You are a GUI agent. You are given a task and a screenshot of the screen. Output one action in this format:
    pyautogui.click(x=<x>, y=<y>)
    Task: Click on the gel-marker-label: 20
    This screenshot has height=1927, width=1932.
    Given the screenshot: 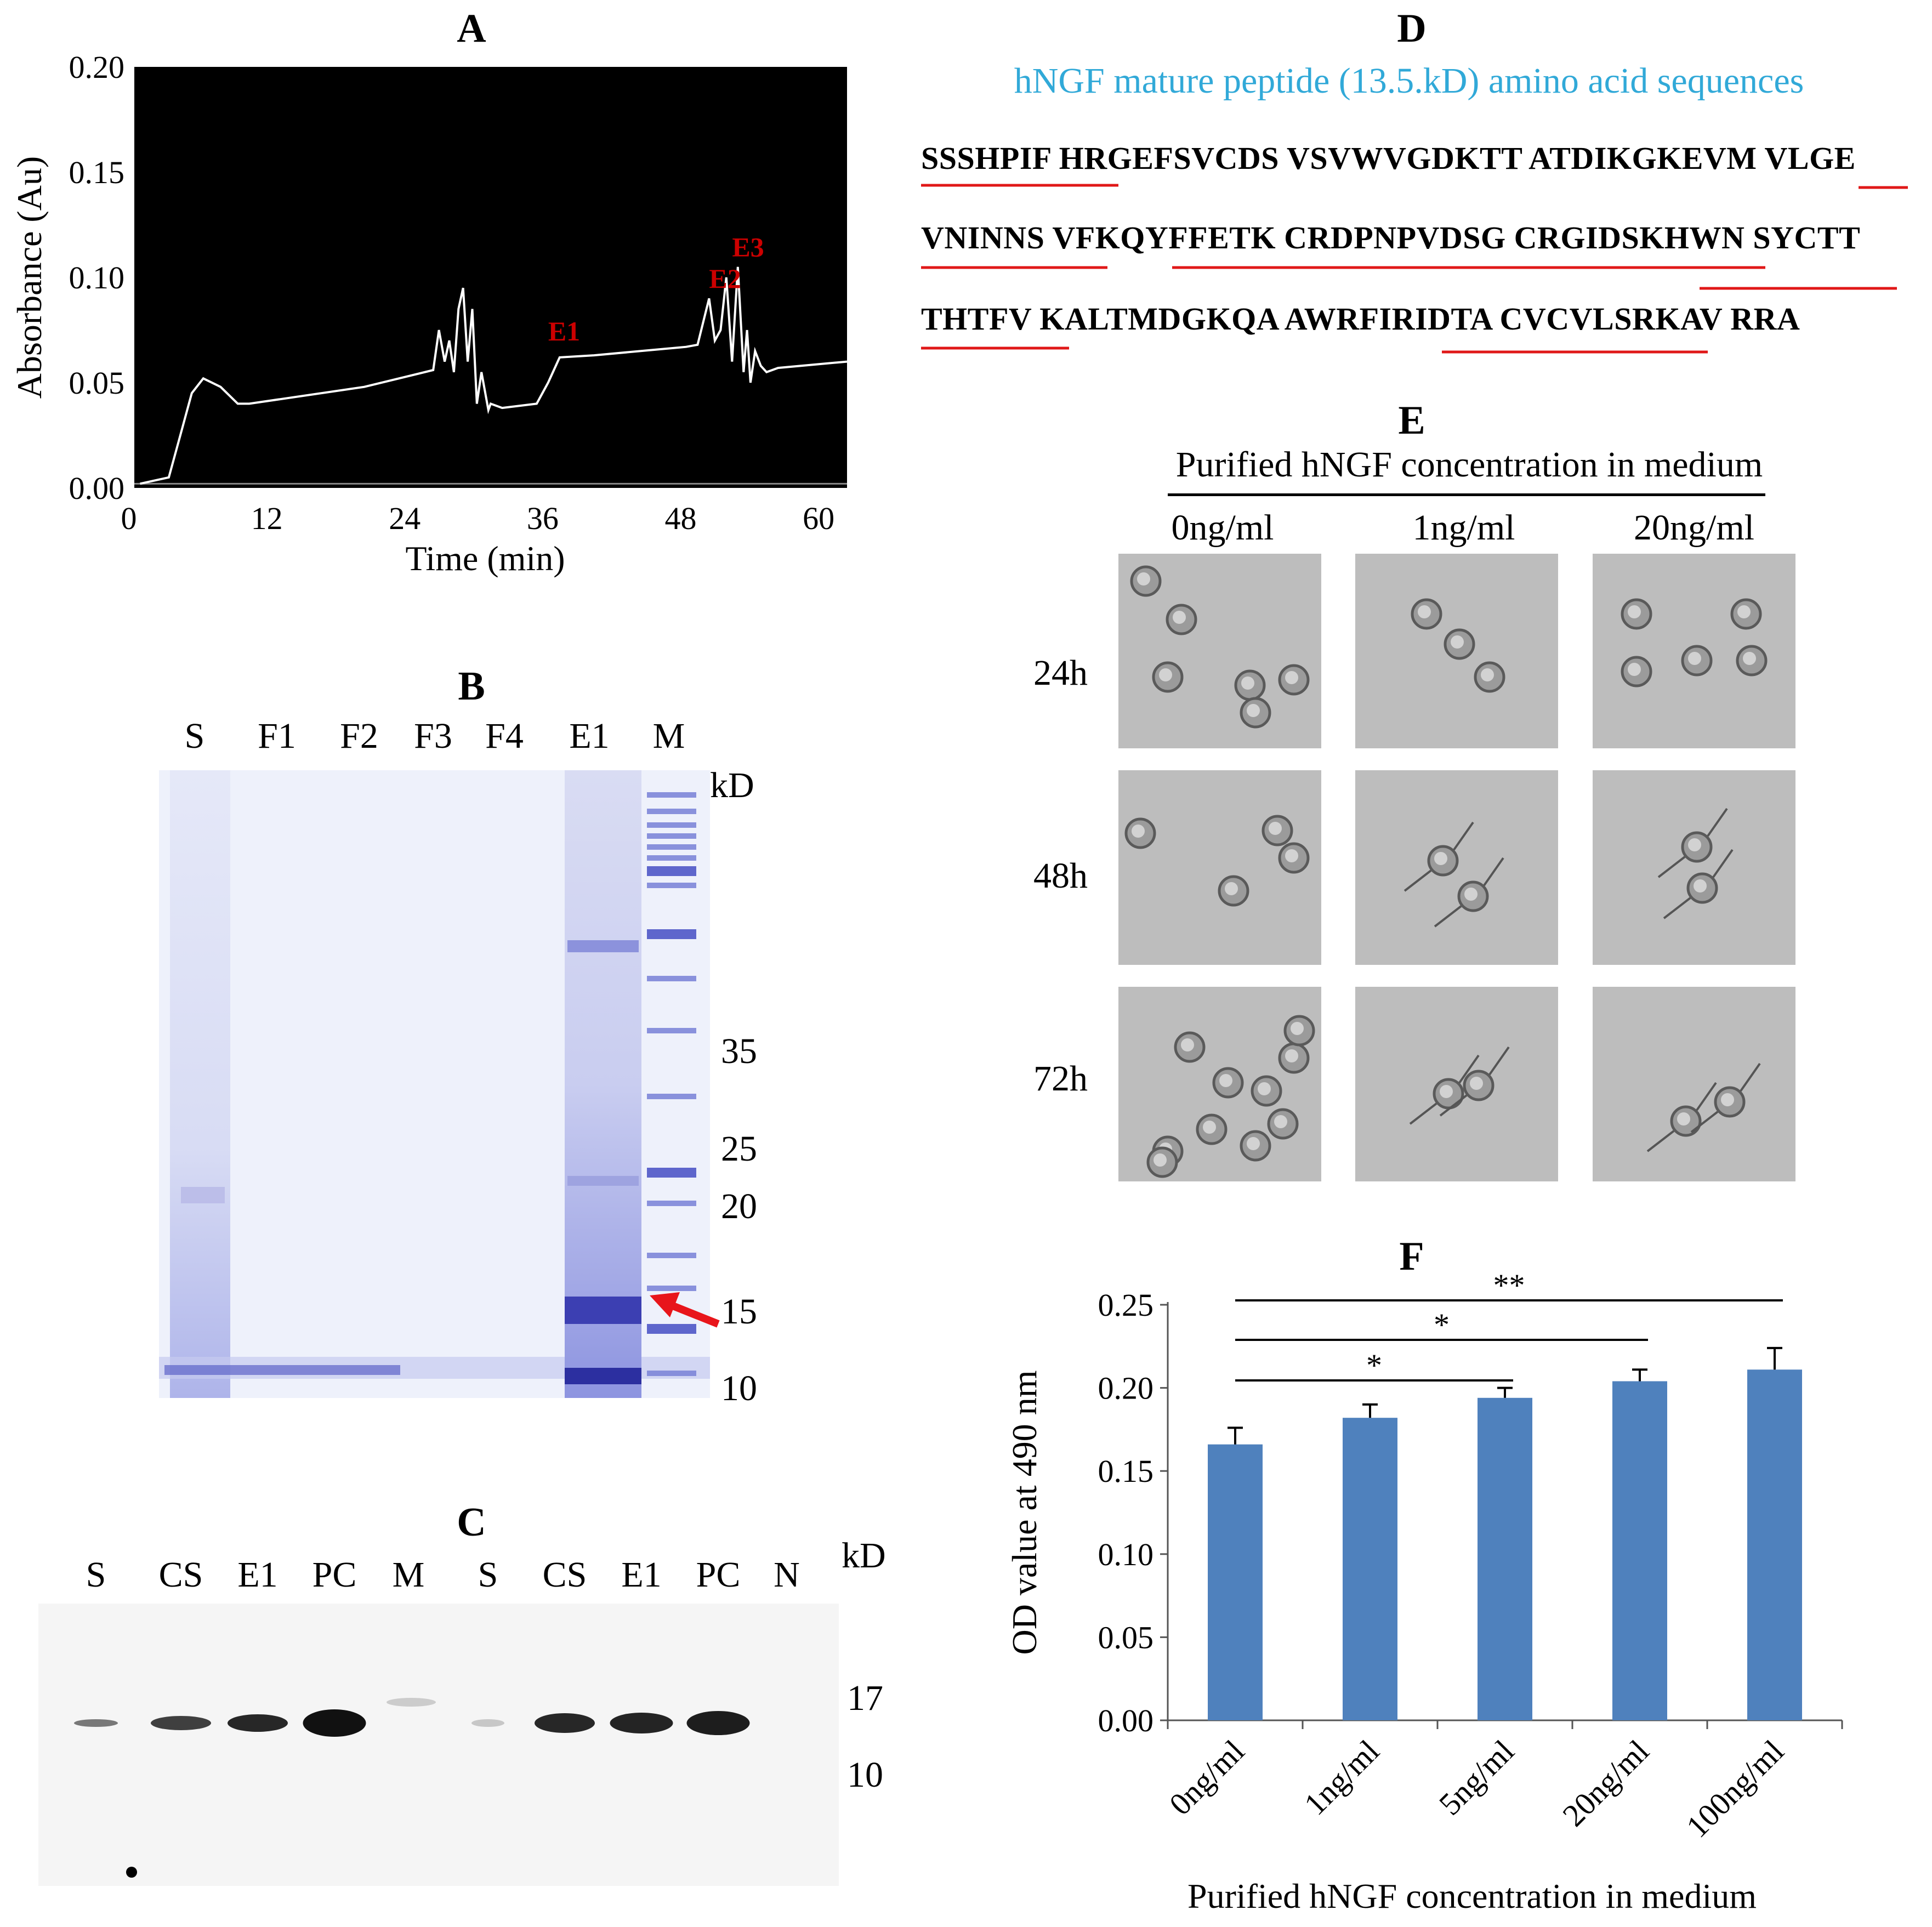 What is the action you would take?
    pyautogui.click(x=739, y=1206)
    